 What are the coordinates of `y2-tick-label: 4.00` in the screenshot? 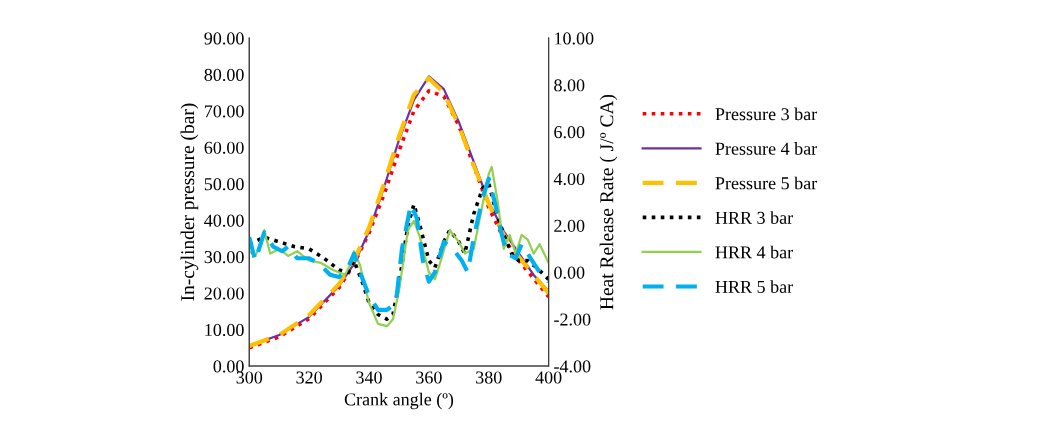 It's located at (569, 179).